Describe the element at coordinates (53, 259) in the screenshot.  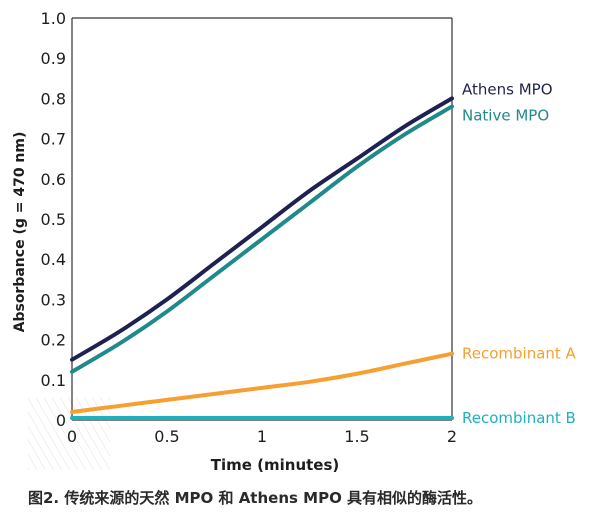
I see `y-tick-label: 0.4` at that location.